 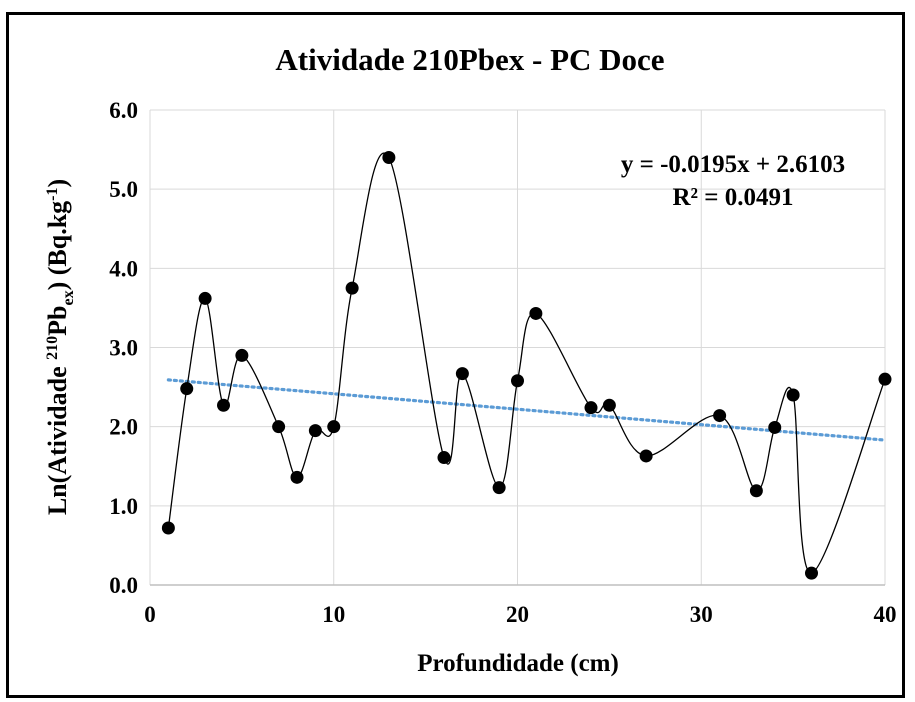 I want to click on y-tick-label: 4.0, so click(x=123, y=268).